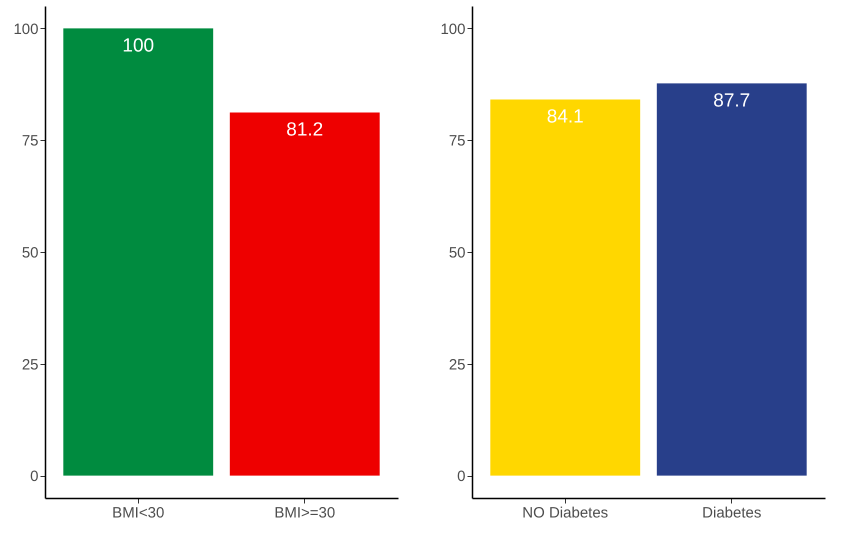 This screenshot has height=538, width=853. I want to click on x-tick-label: Diabetes, so click(732, 513).